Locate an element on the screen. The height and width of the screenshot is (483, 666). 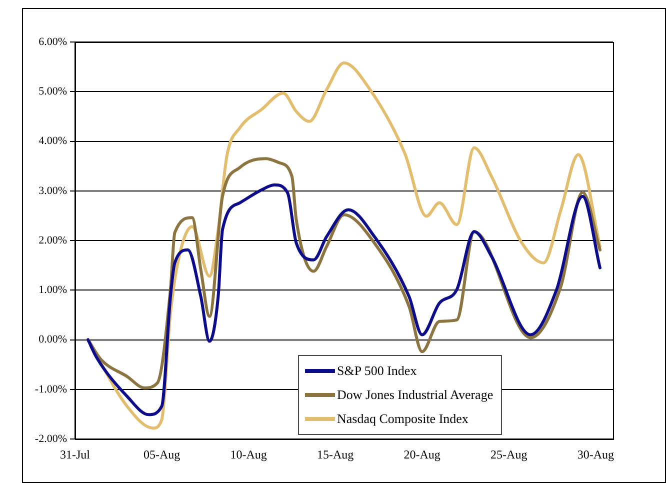
y-tick-label: 5.00% is located at coordinates (52, 92).